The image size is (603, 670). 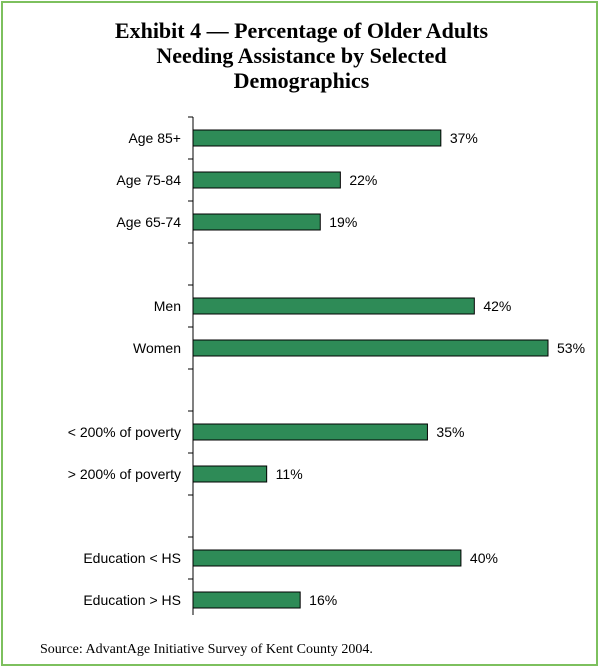 What do you see at coordinates (363, 180) in the screenshot?
I see `data-label: 22%` at bounding box center [363, 180].